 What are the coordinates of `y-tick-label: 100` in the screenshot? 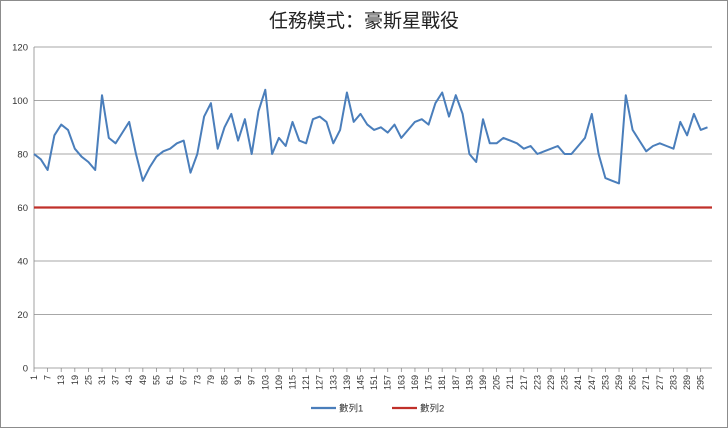 It's located at (20, 101).